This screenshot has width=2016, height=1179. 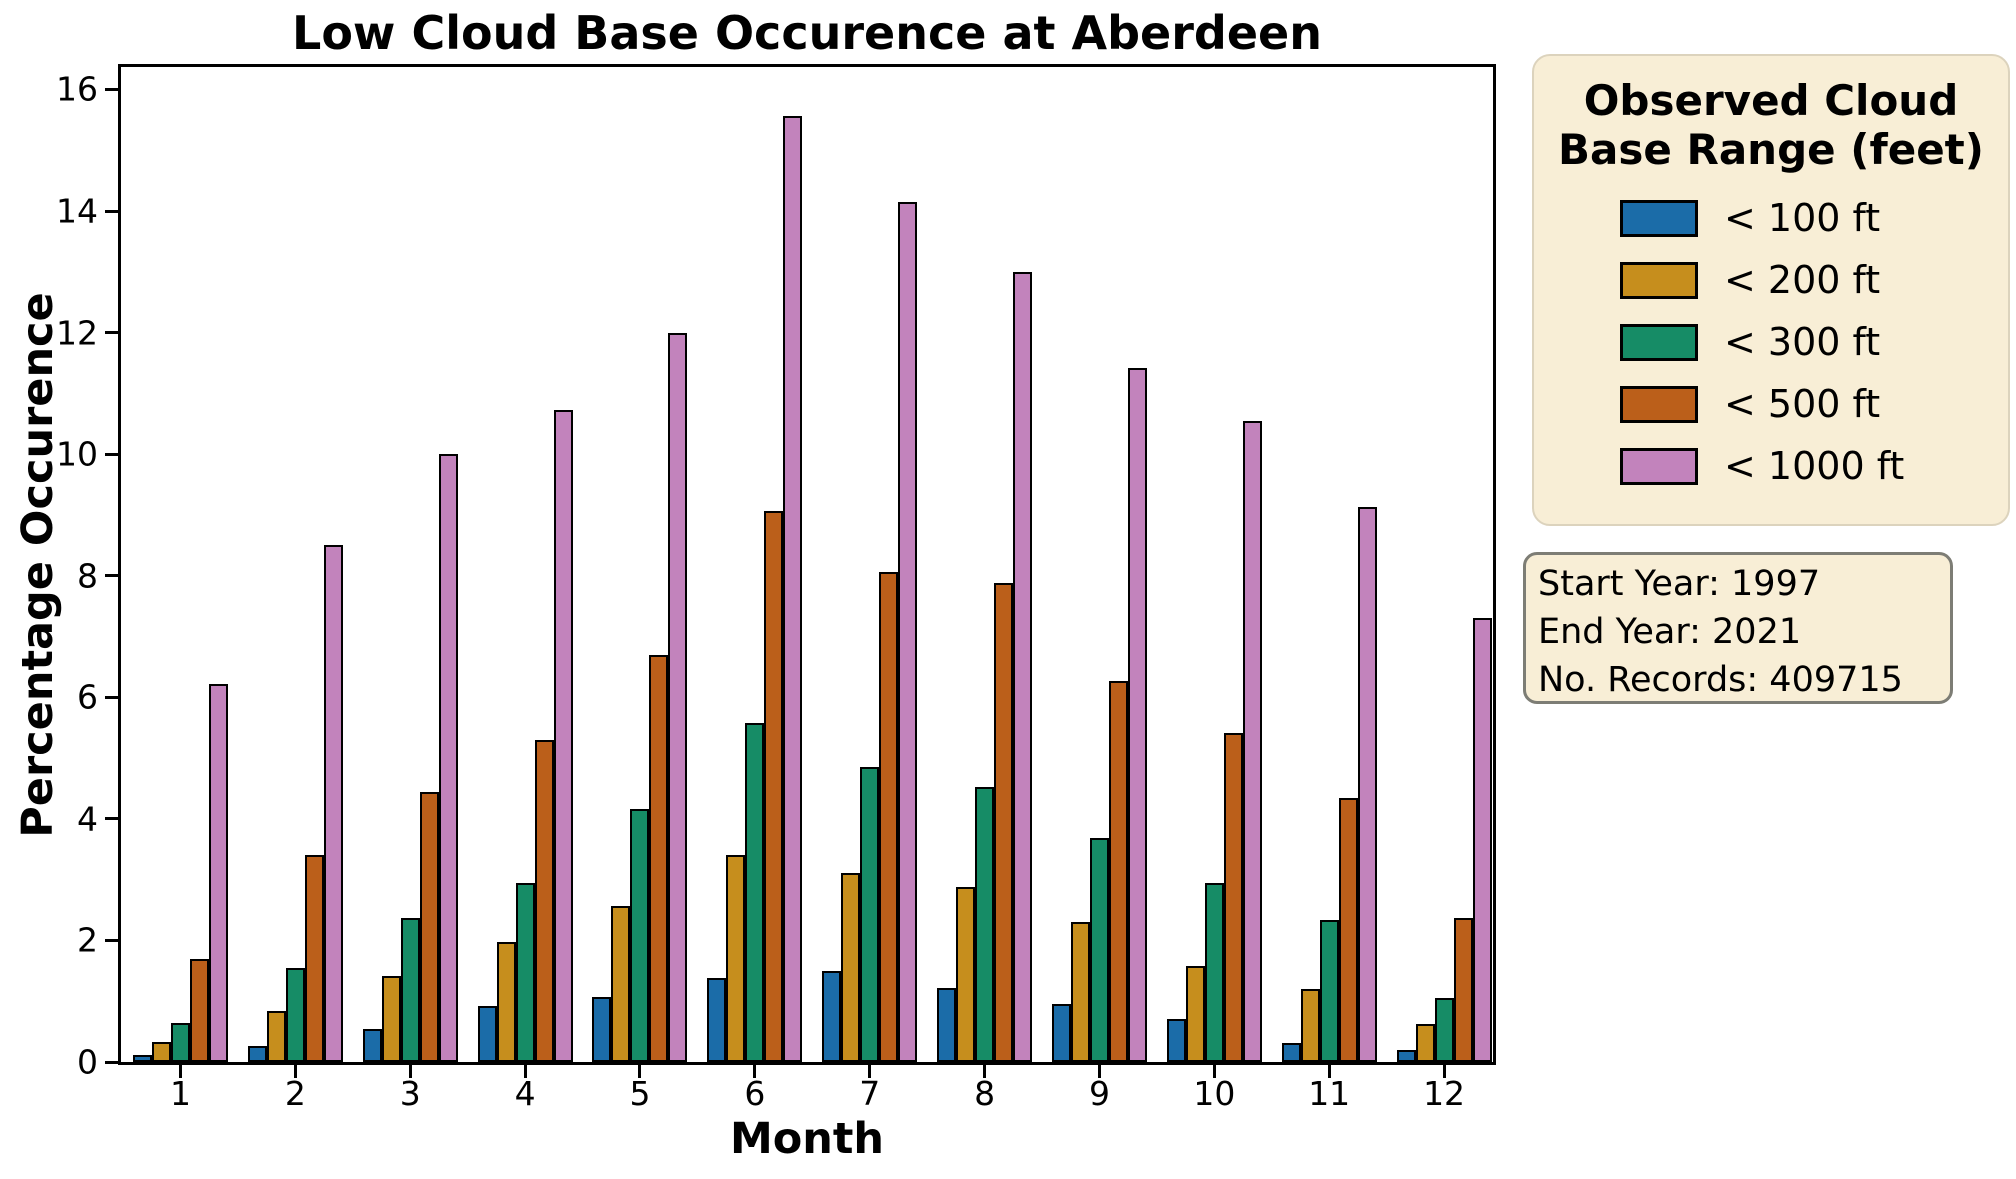 I want to click on legend-item: < 1000 ft, so click(x=1762, y=466).